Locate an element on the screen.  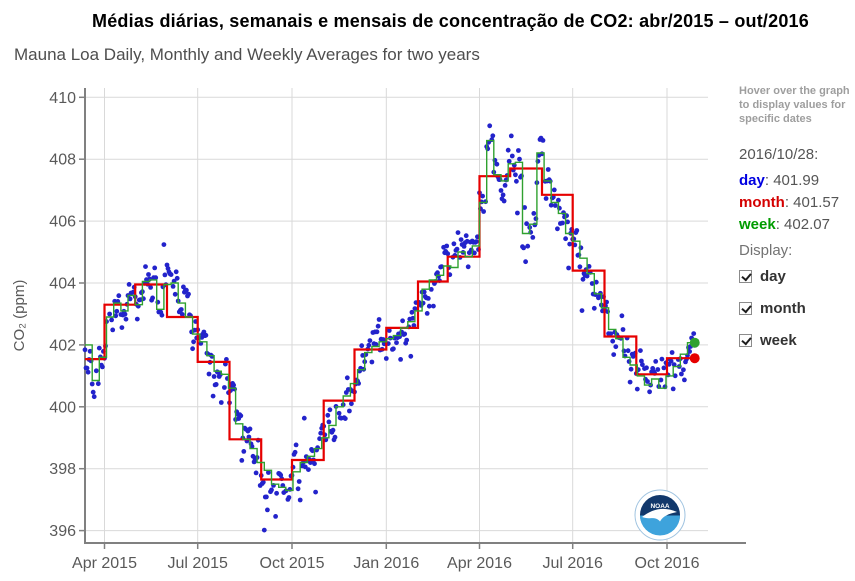
svg-text: 408 is located at coordinates (62, 160).